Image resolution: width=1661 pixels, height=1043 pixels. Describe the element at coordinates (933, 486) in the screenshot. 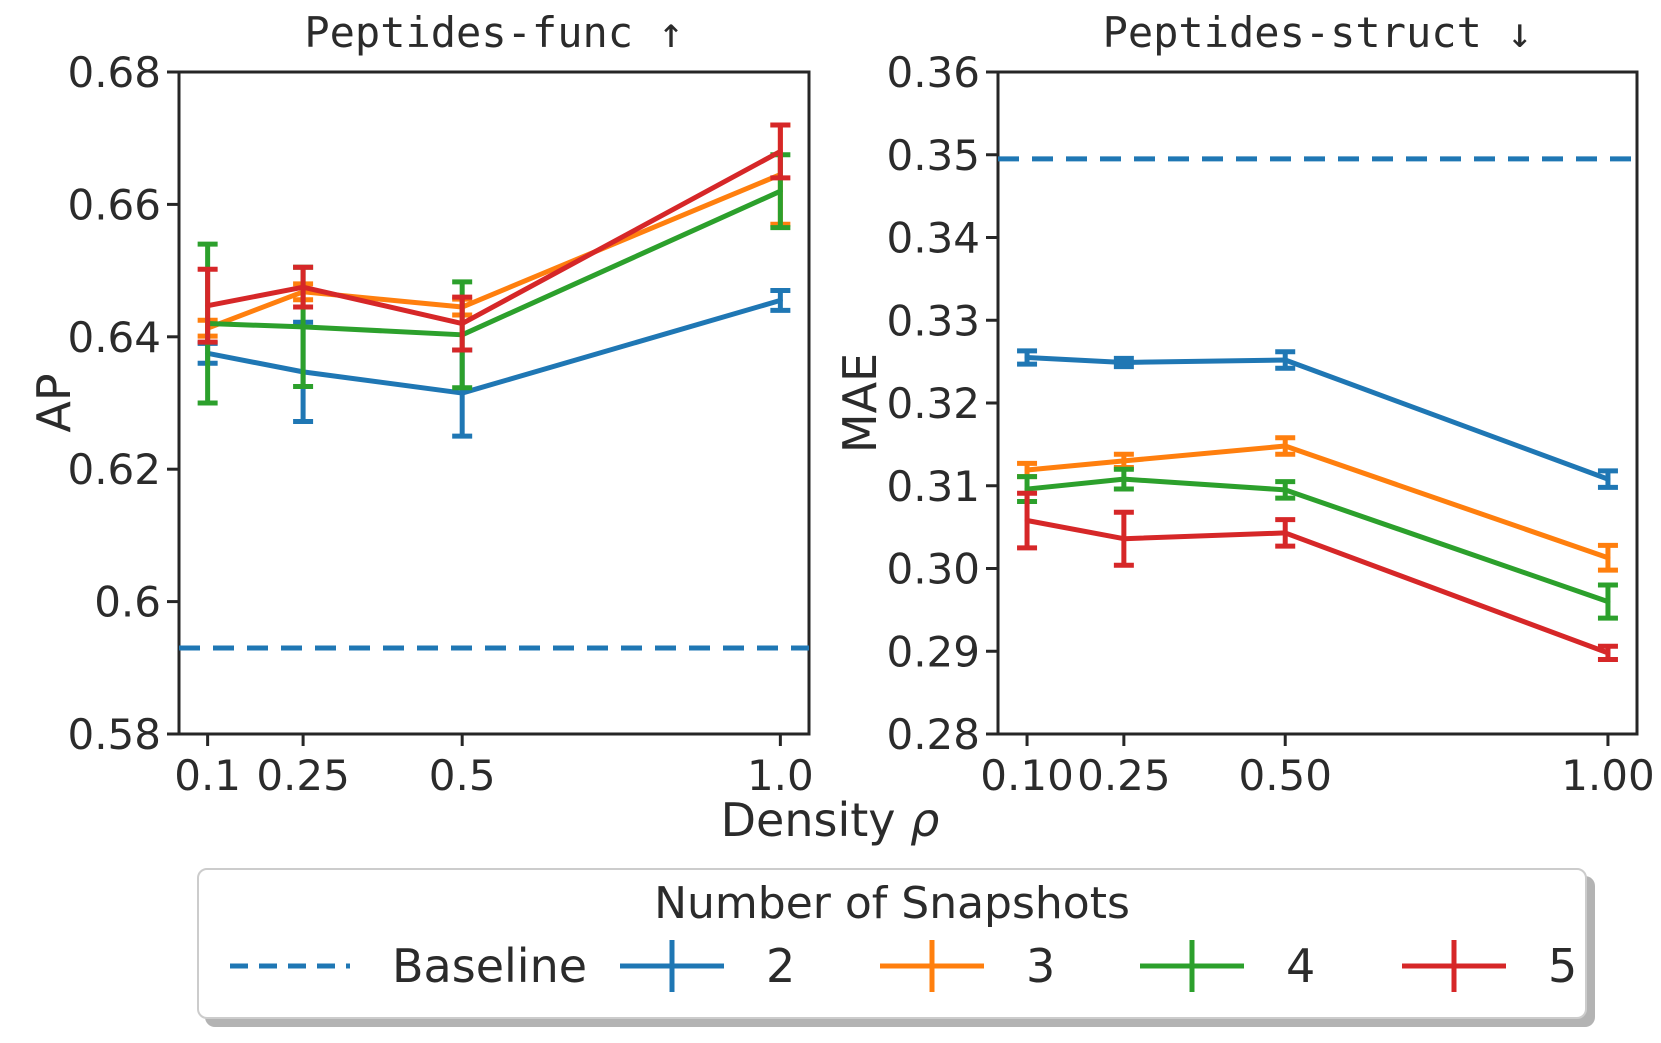

I see `y-tick-label: 0.31` at that location.